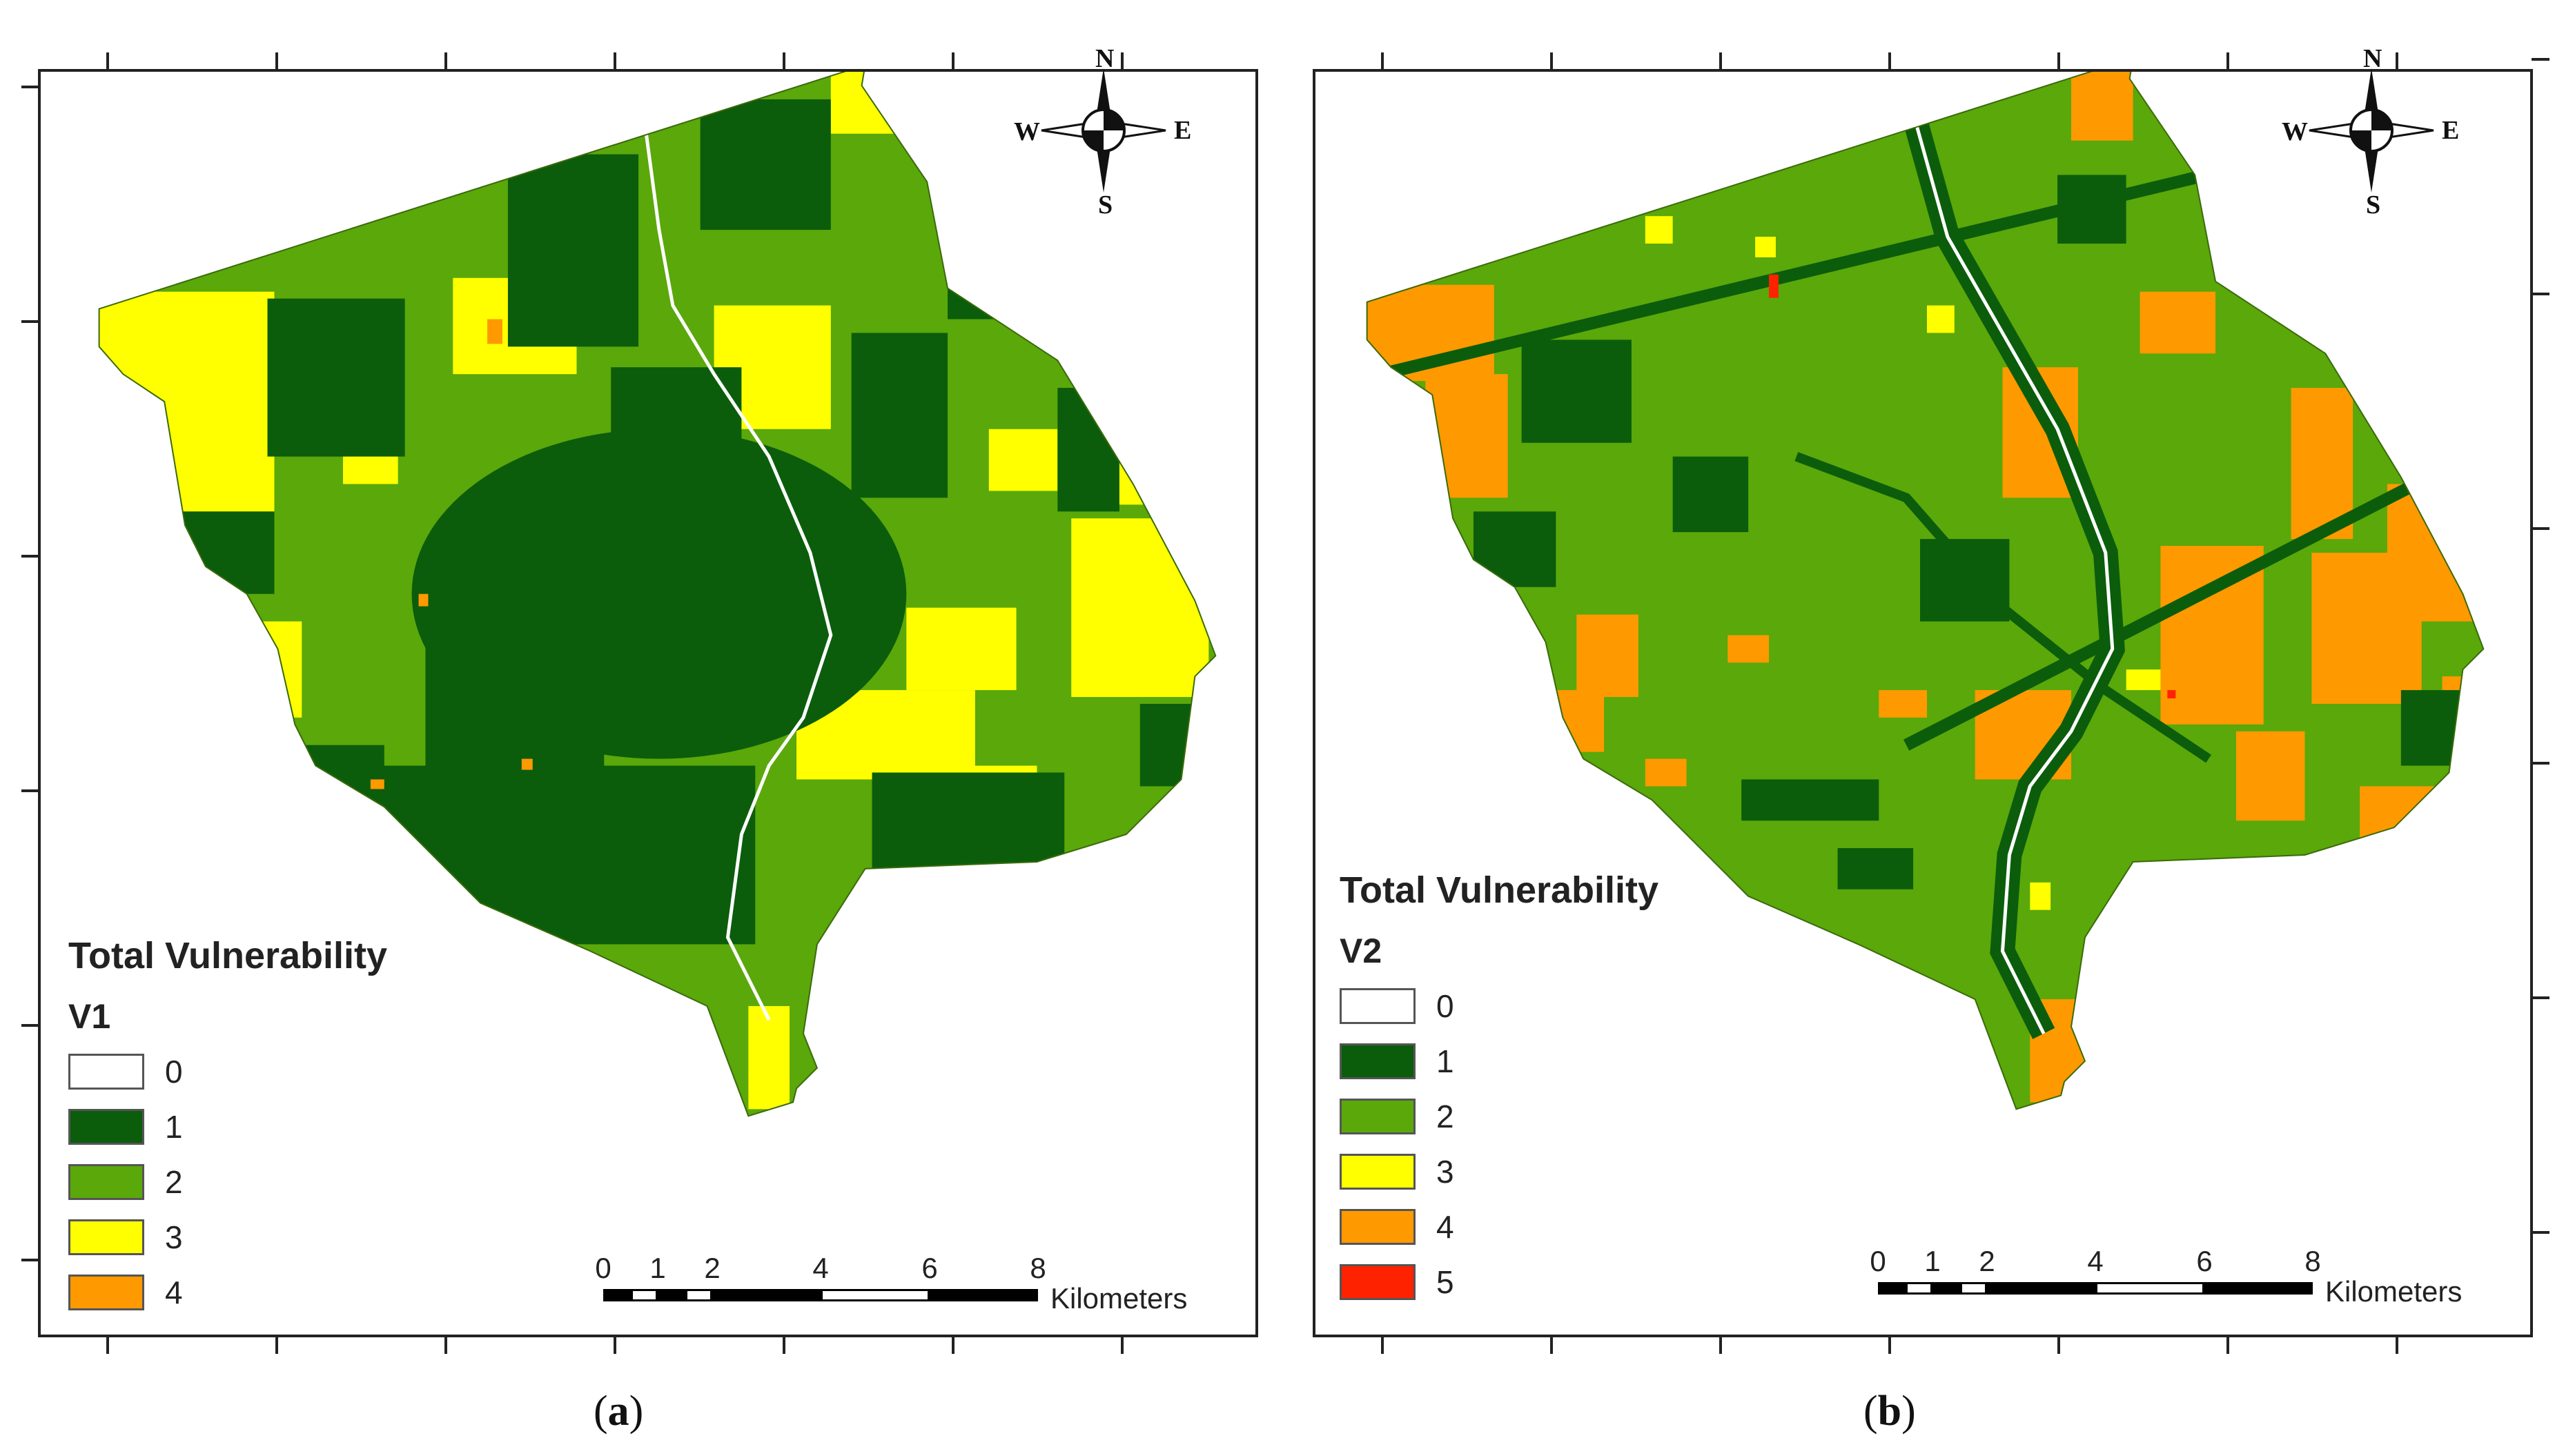 This screenshot has height=1456, width=2555. Describe the element at coordinates (1183, 130) in the screenshot. I see `compass-e-label: E` at that location.